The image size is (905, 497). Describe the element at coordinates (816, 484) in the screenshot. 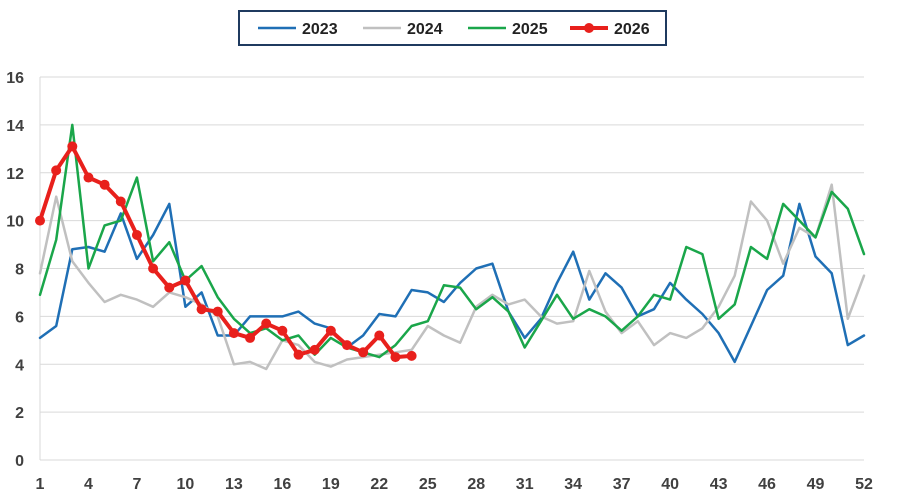

I see `x-tick-label: 49` at that location.